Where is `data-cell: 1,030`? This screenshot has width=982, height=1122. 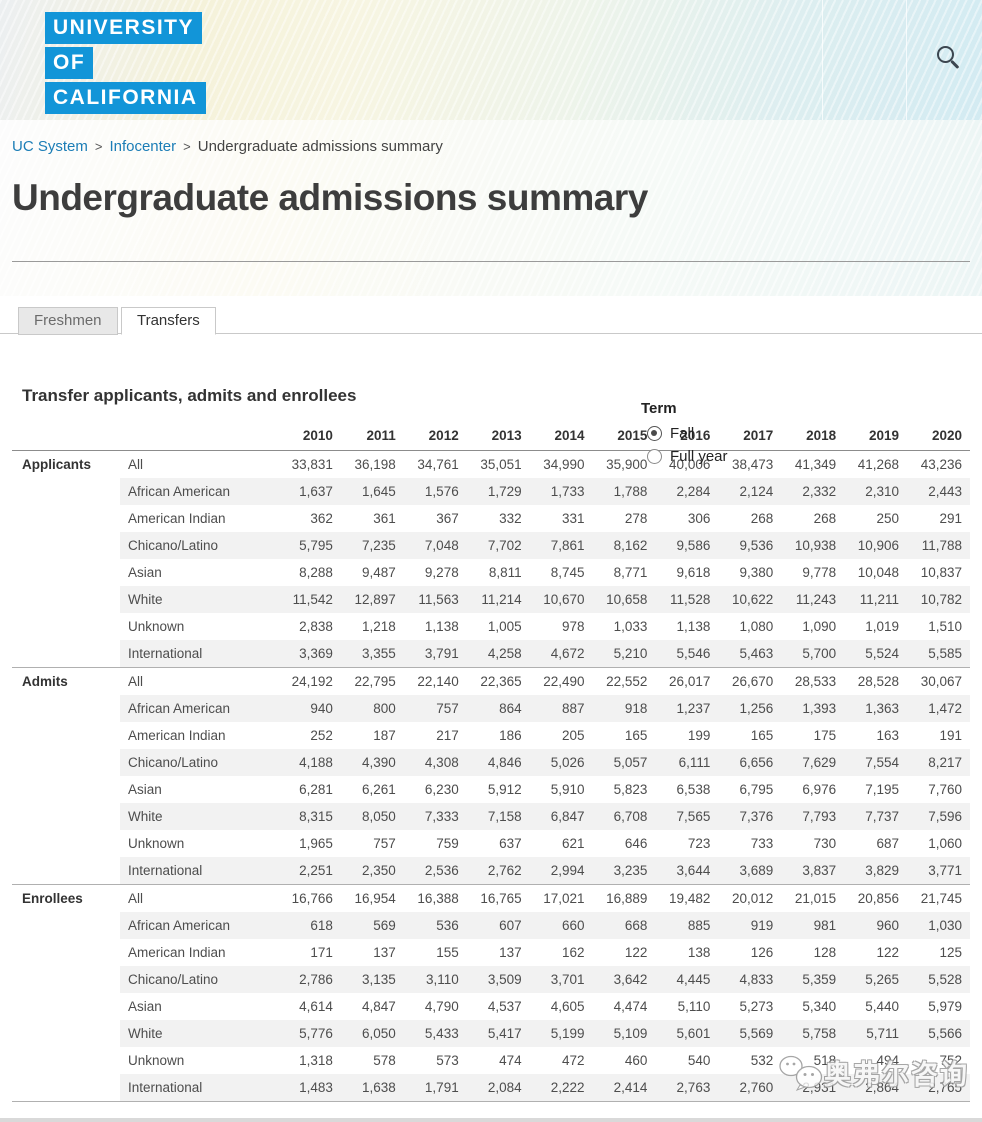
data-cell: 1,030 is located at coordinates (938, 925).